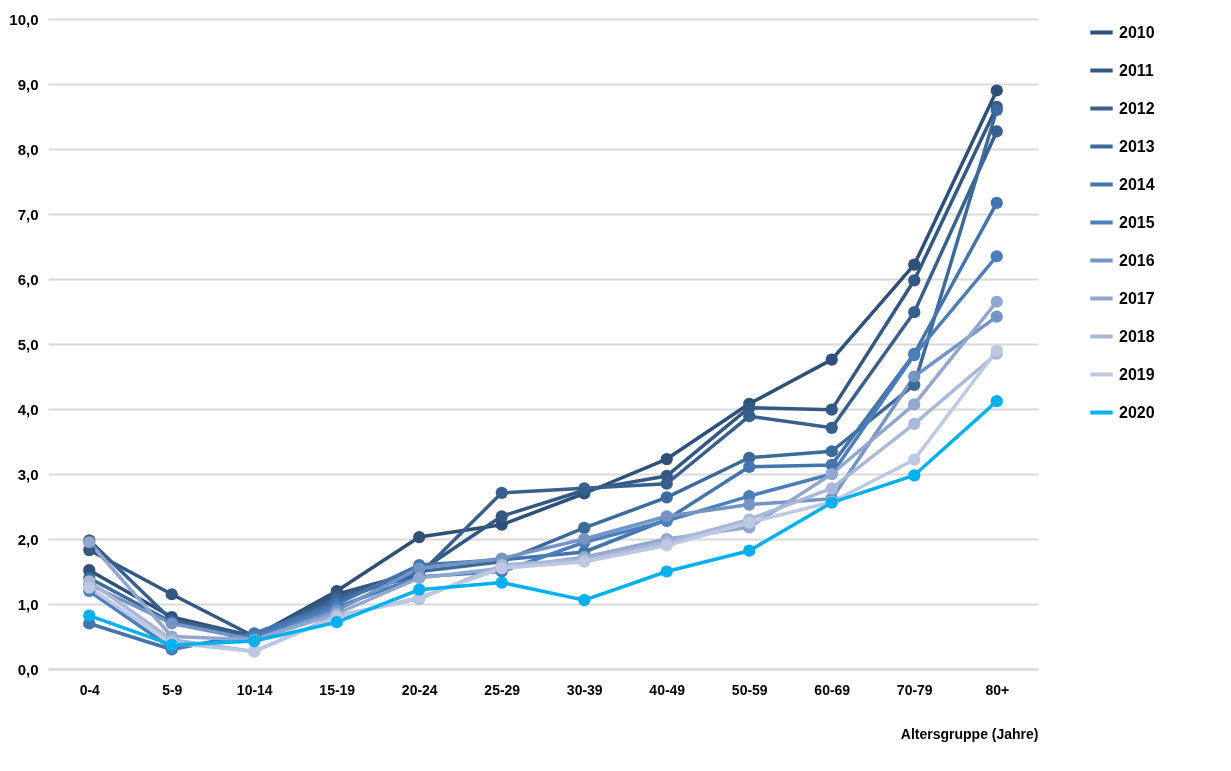  Describe the element at coordinates (1137, 298) in the screenshot. I see `legend-label: 2017` at that location.